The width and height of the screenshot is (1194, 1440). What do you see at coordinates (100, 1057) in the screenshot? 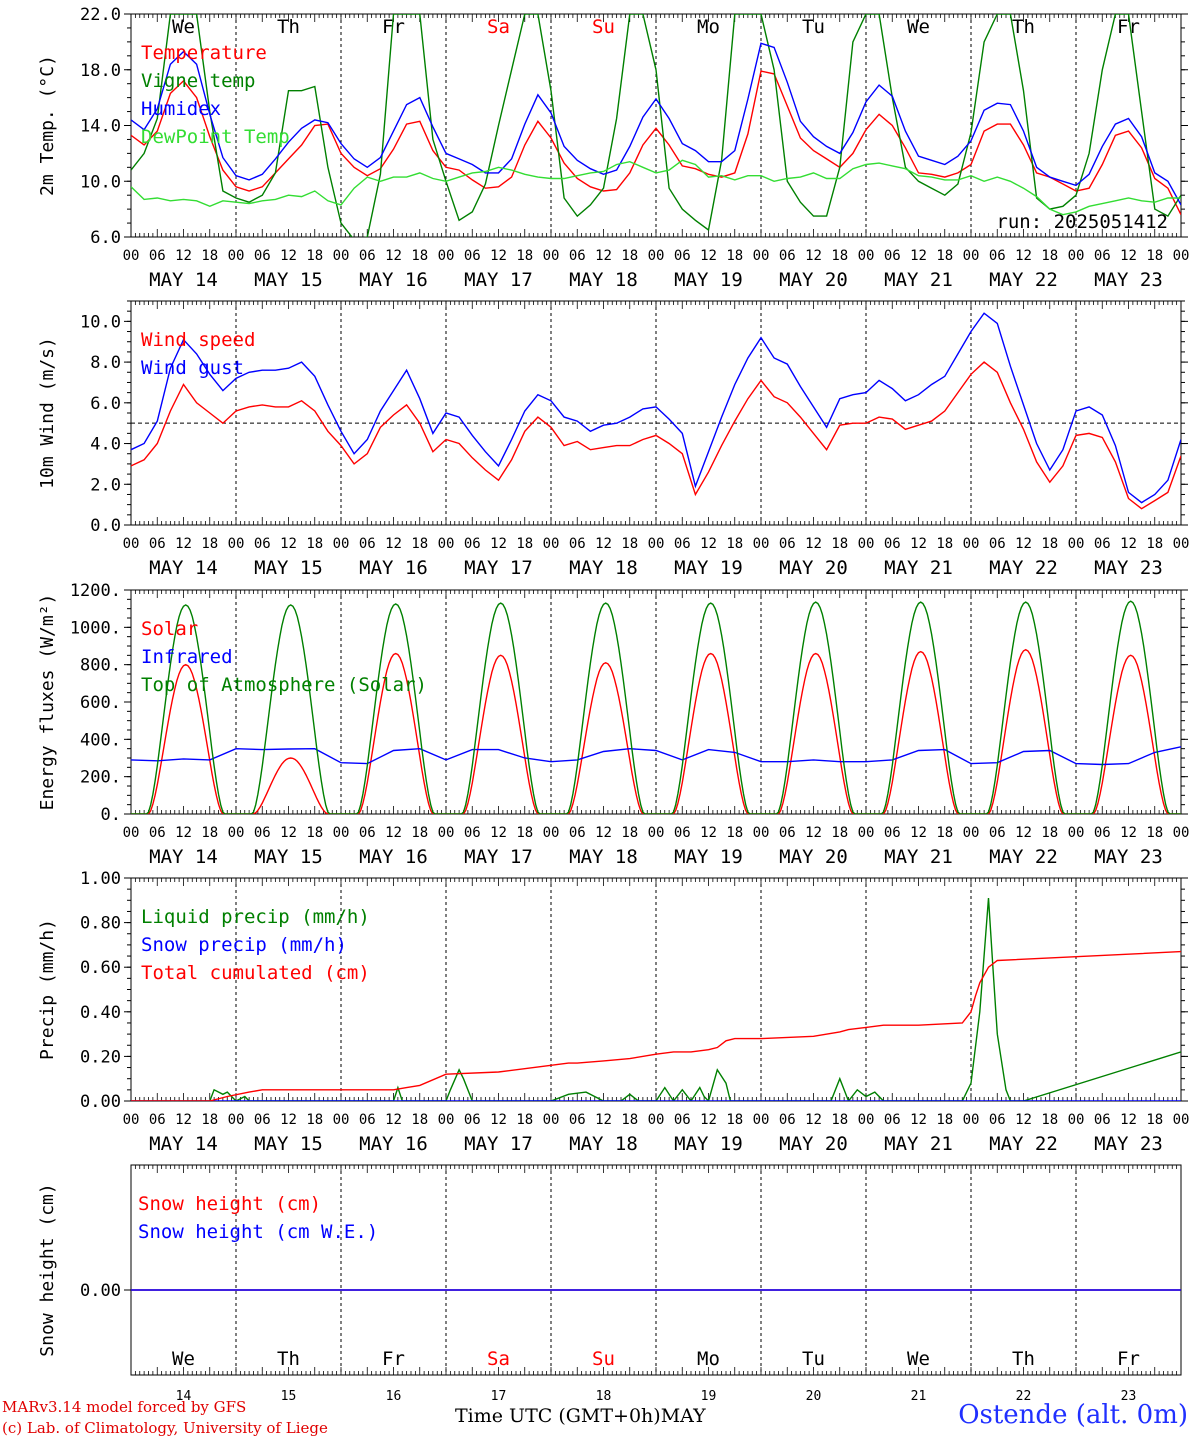
I see `y-tick-label: 0.20` at bounding box center [100, 1057].